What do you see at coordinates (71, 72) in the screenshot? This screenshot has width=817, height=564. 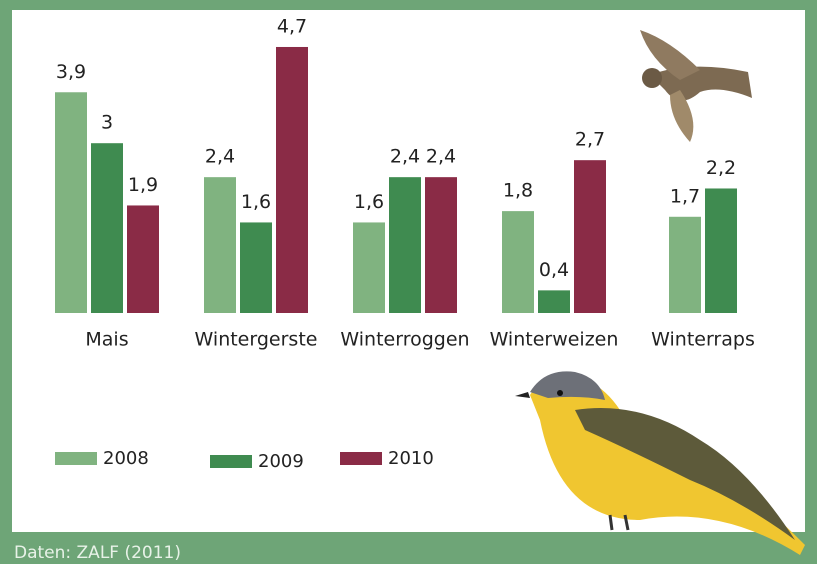 I see `value-label: 3,9` at bounding box center [71, 72].